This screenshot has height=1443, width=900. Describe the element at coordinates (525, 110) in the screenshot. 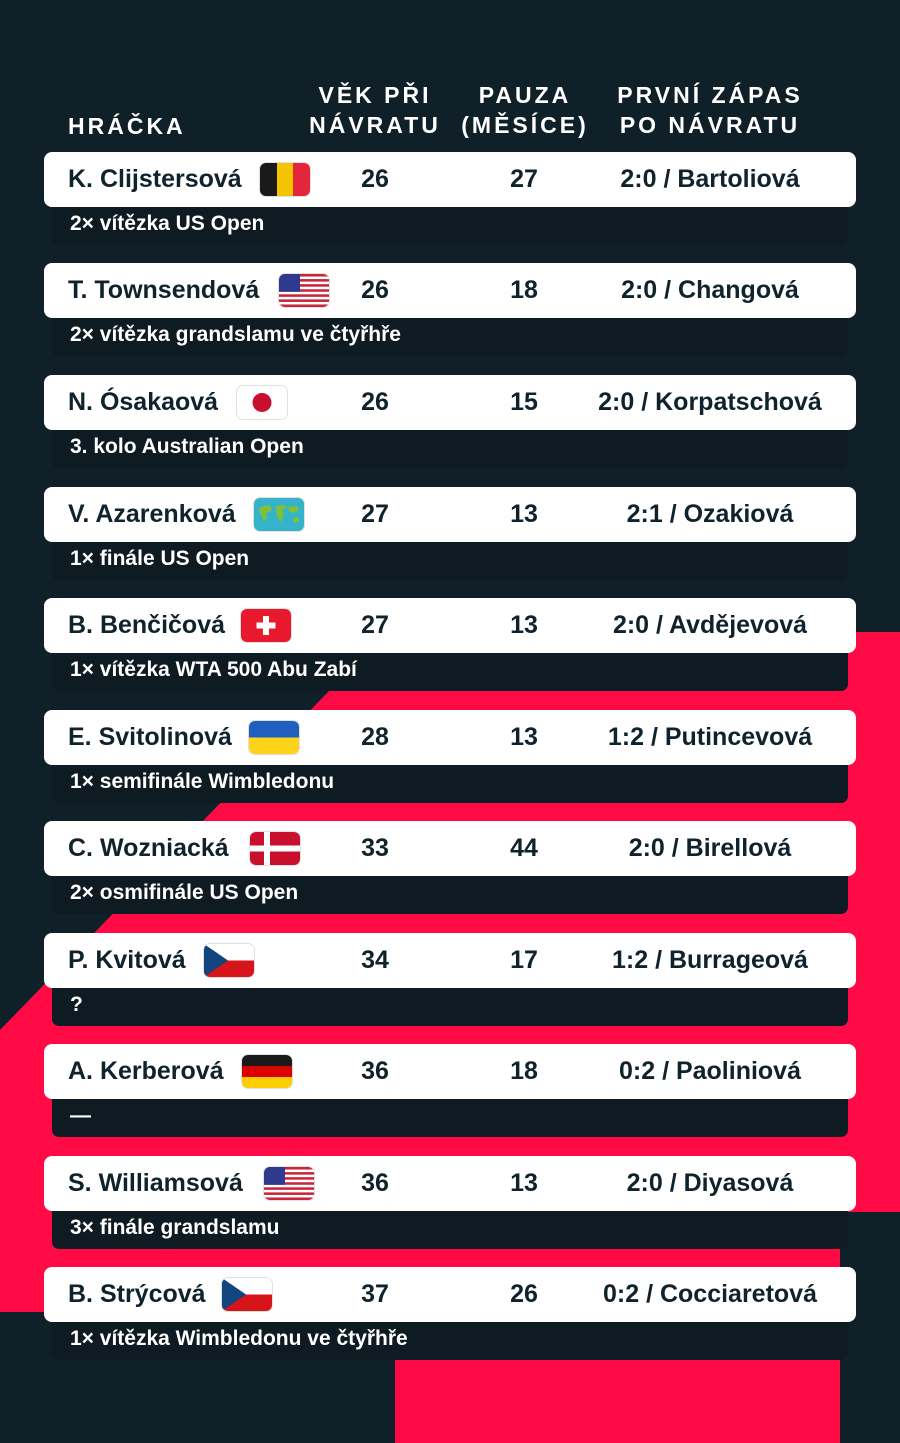

I see `header-pause-months: PAUZA (MĚSÍCE)` at that location.